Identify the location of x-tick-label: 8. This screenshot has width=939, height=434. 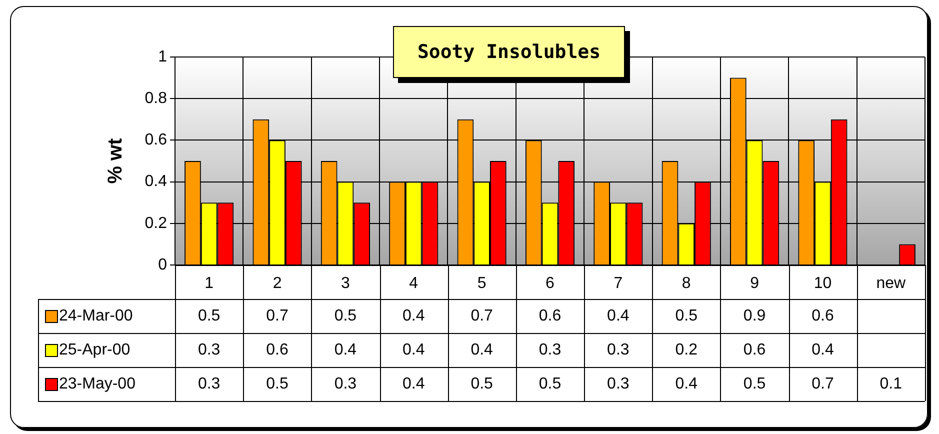
(686, 283).